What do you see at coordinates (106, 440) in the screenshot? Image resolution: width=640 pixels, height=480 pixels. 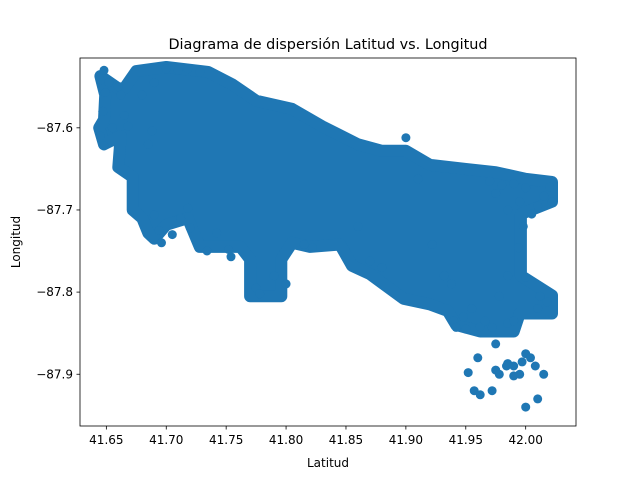 I see `x-tick-label: 41.65` at bounding box center [106, 440].